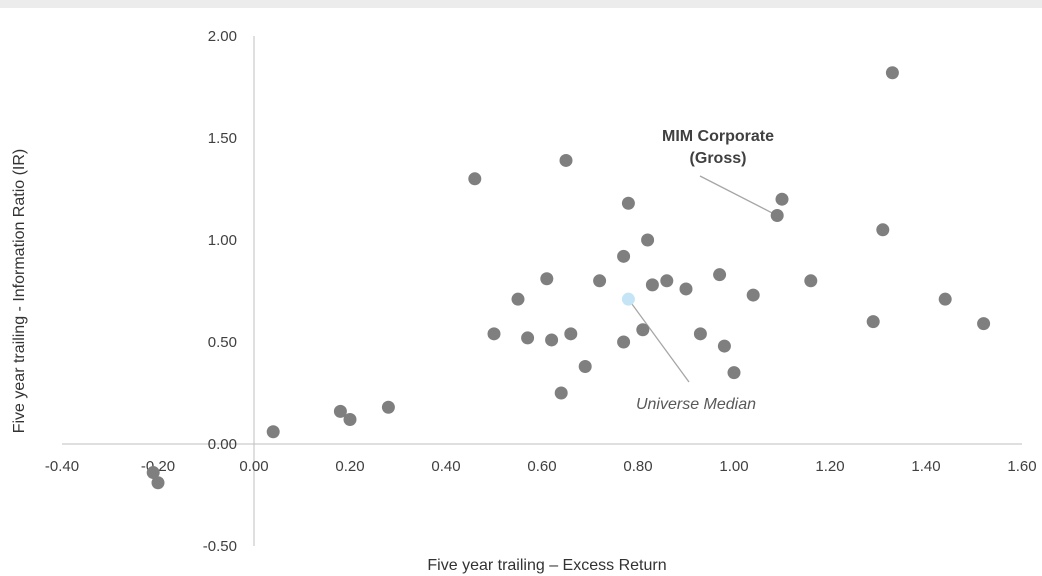 Image resolution: width=1042 pixels, height=576 pixels. What do you see at coordinates (222, 240) in the screenshot?
I see `y-tick-label: 1.00` at bounding box center [222, 240].